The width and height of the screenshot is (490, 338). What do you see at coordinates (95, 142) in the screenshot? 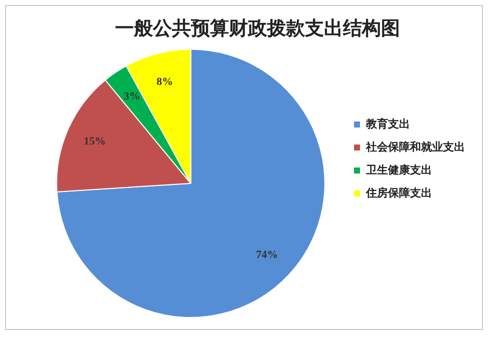
I see `data-label: 15%` at bounding box center [95, 142].